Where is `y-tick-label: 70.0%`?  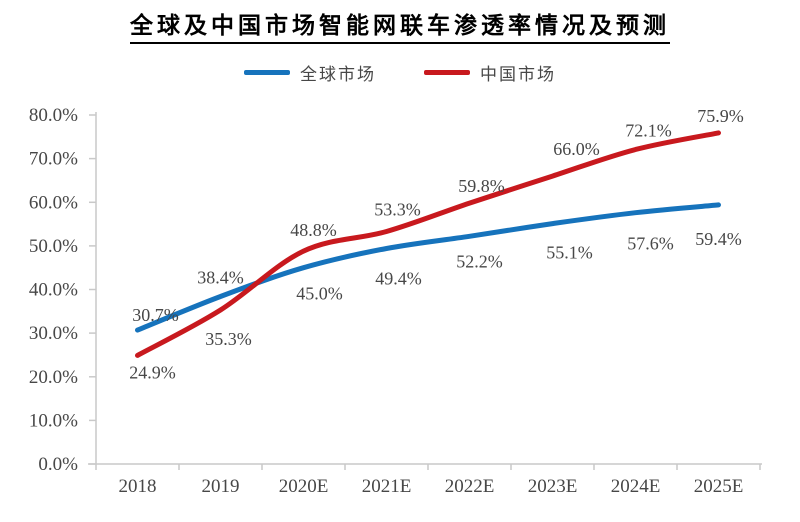
y-tick-label: 70.0% is located at coordinates (53, 159).